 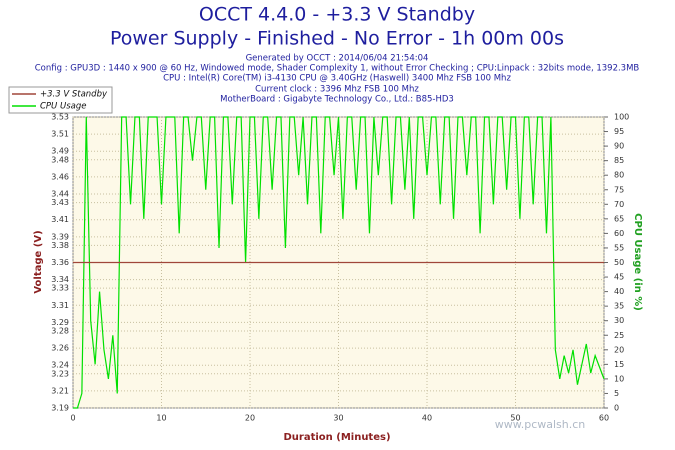 I want to click on x-tick-label: 20, so click(x=250, y=418).